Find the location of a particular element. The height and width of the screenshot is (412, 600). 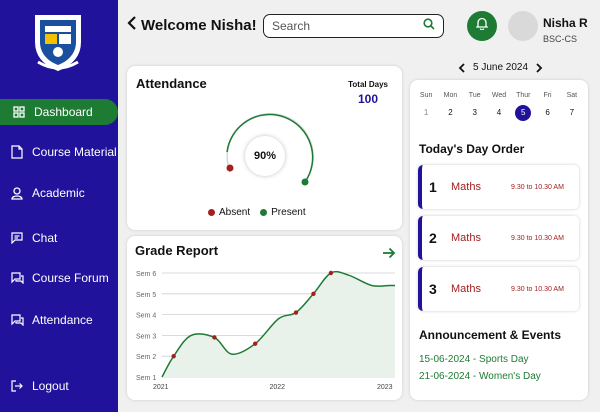

calendar-day-names: Sun Mon Tue Wed Thur Fri Sat is located at coordinates (499, 95).